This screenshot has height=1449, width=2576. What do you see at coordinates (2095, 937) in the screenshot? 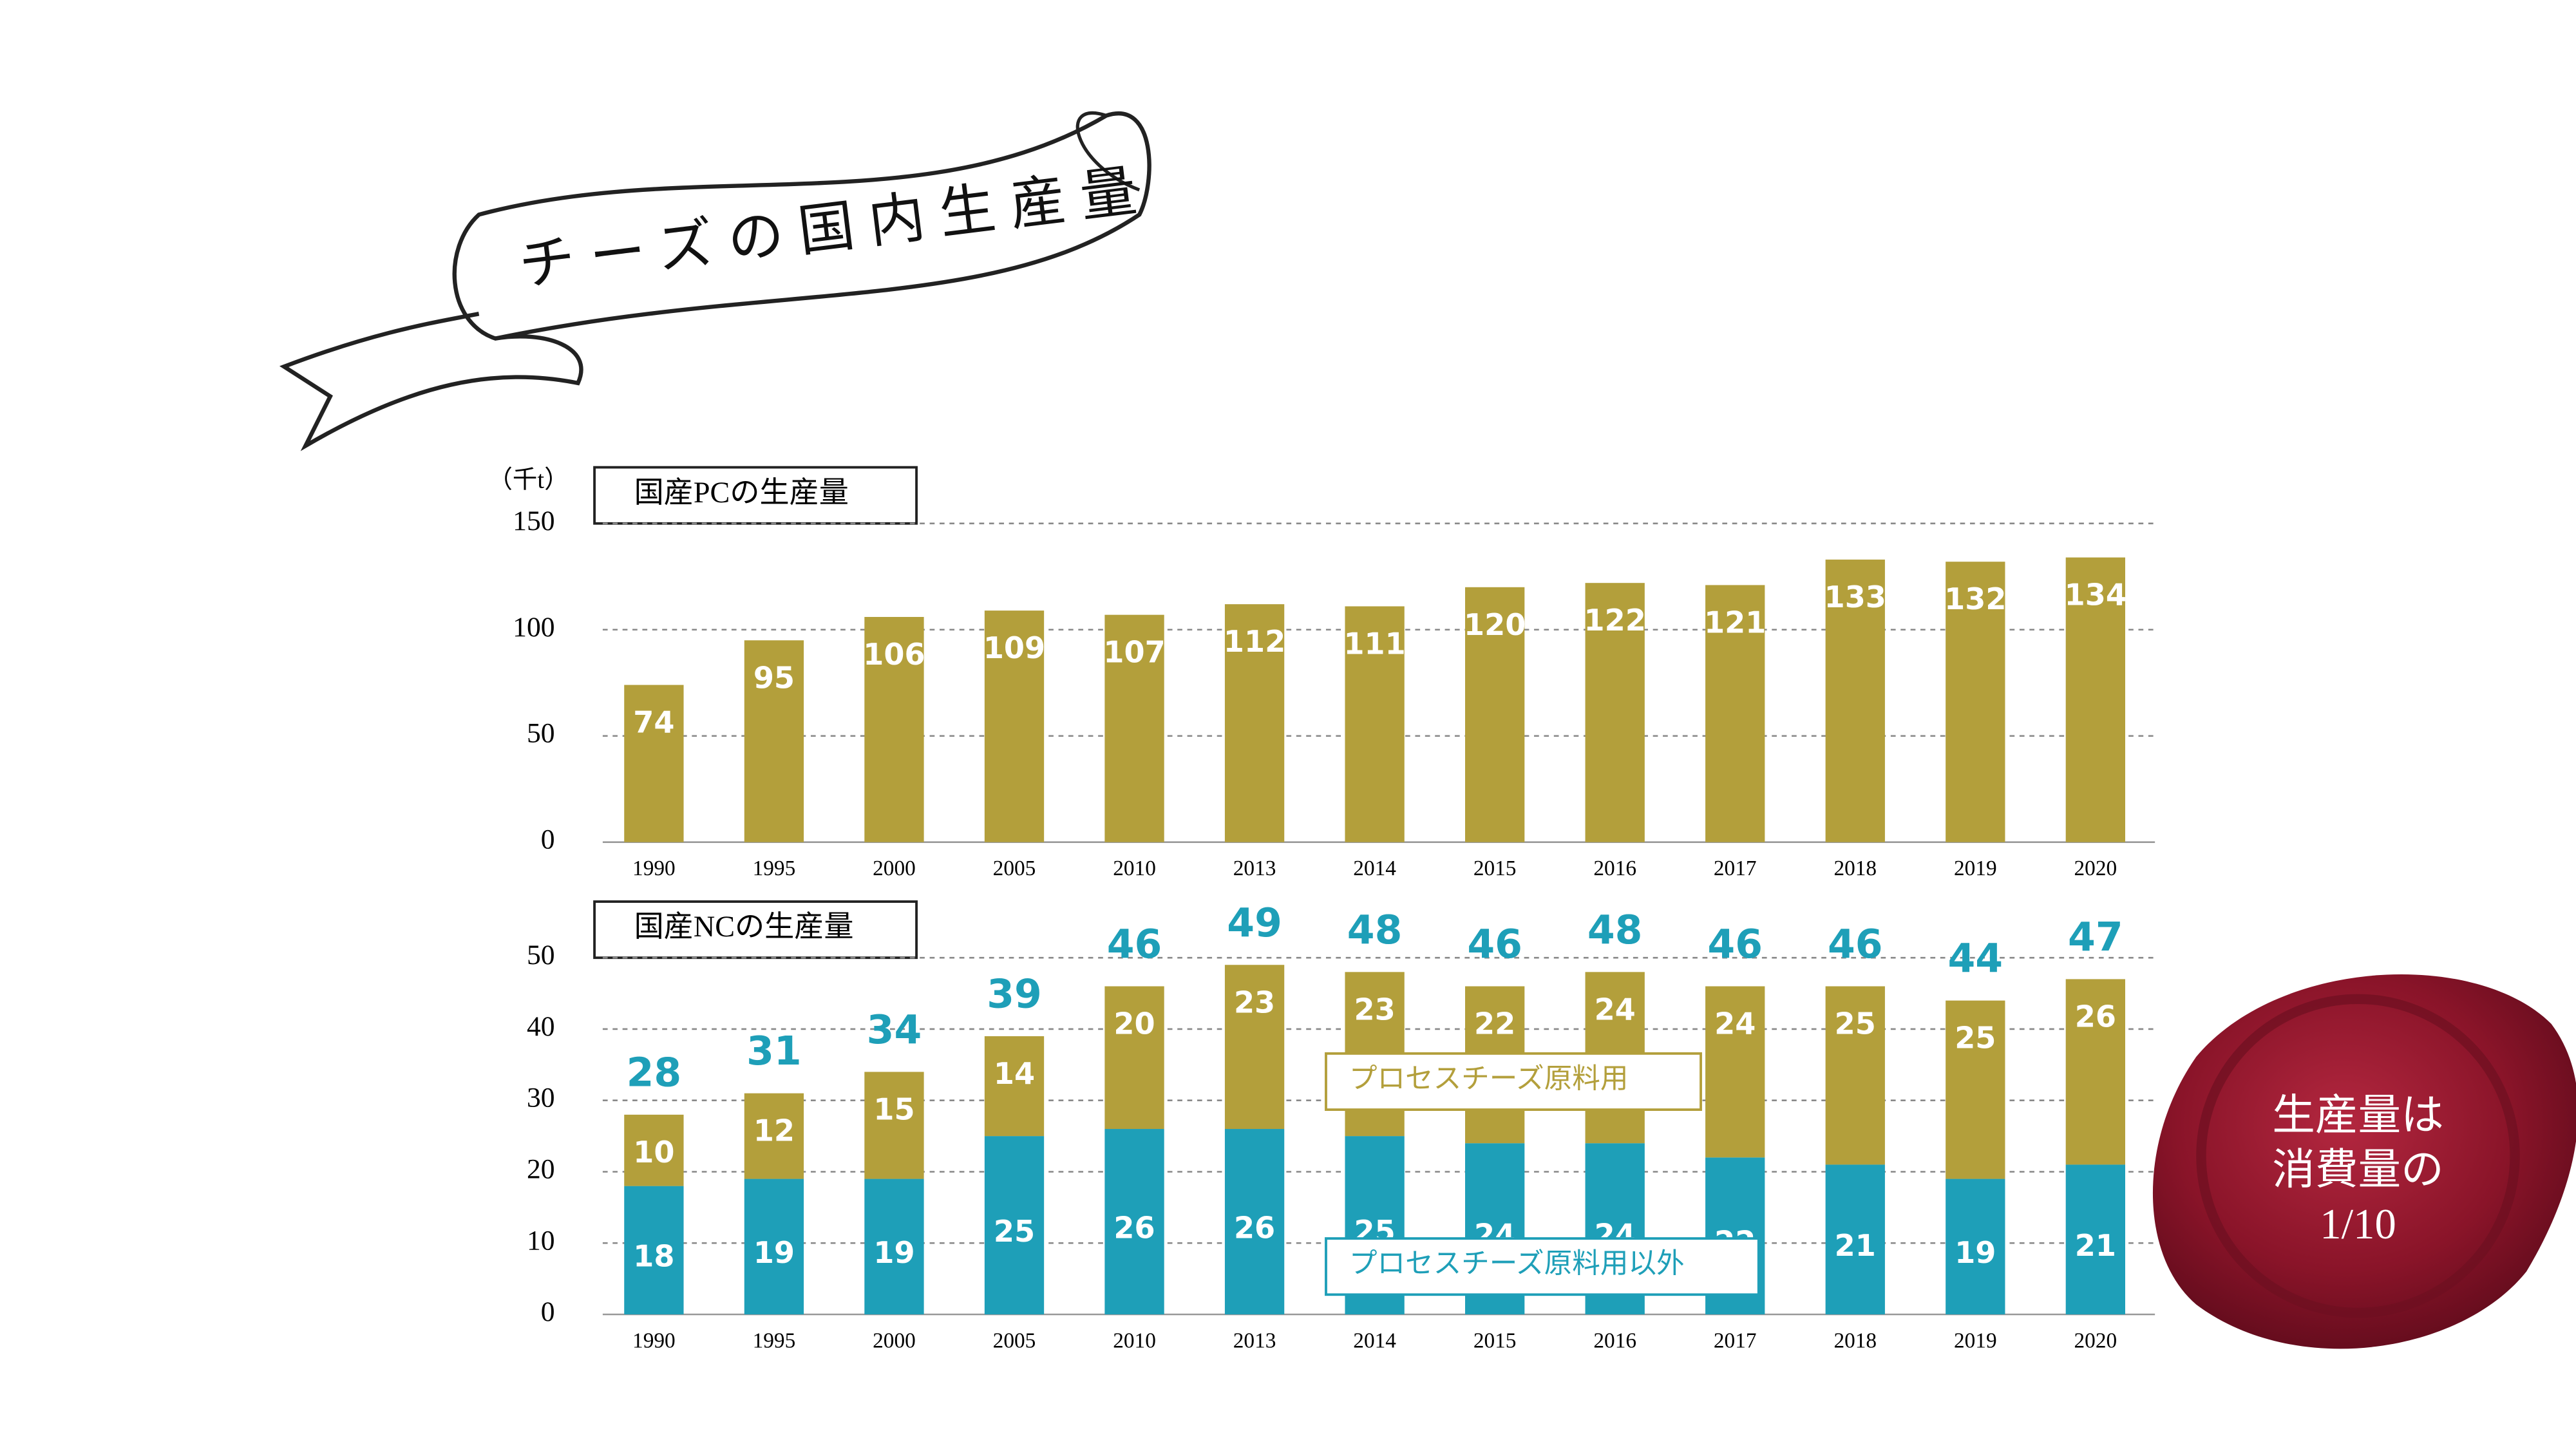
I see `total-label: 47` at bounding box center [2095, 937].